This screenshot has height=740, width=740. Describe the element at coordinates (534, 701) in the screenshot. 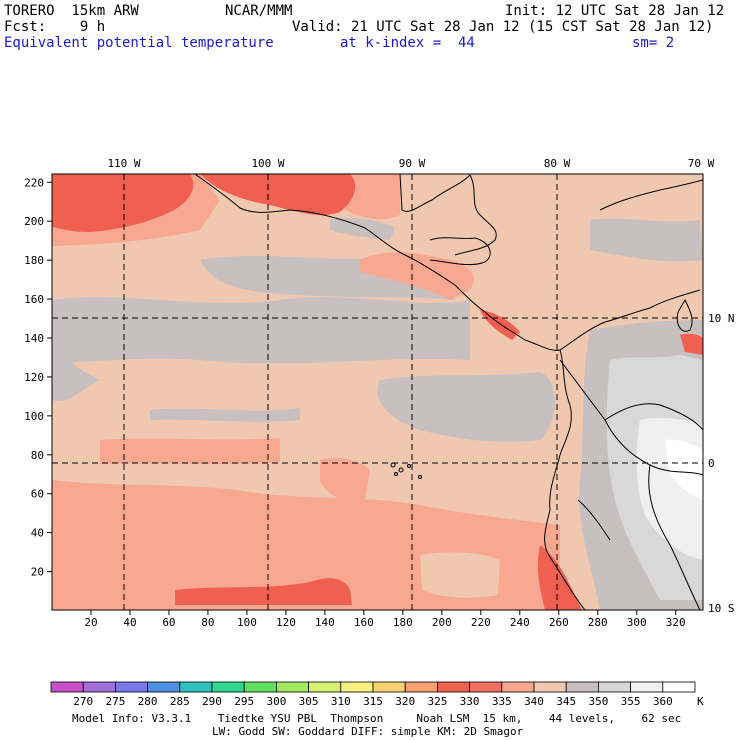

I see `colorbar-label: 340` at that location.